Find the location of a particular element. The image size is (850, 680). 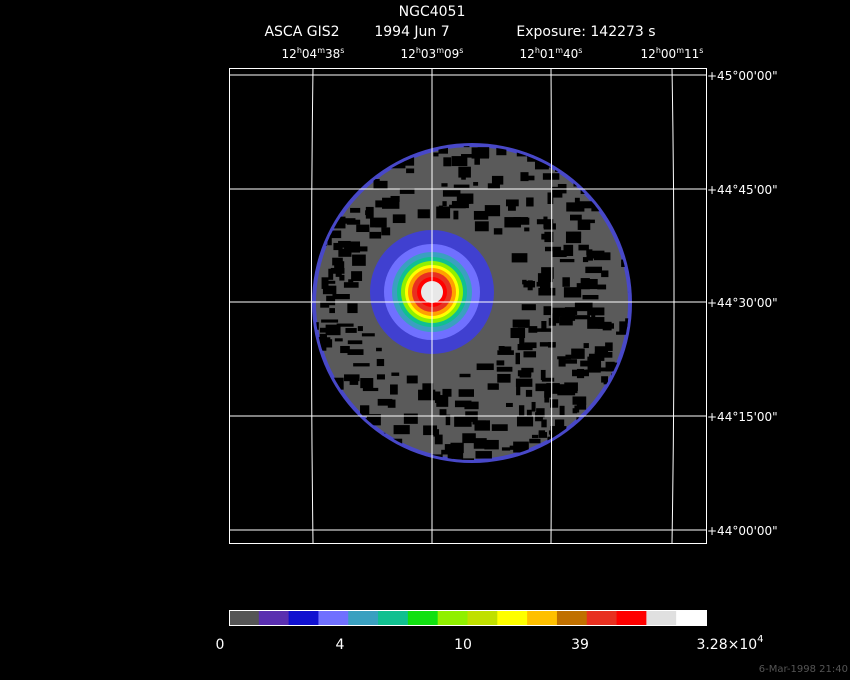

colorbar-max-label: 3.28×10⁴ is located at coordinates (729, 643).